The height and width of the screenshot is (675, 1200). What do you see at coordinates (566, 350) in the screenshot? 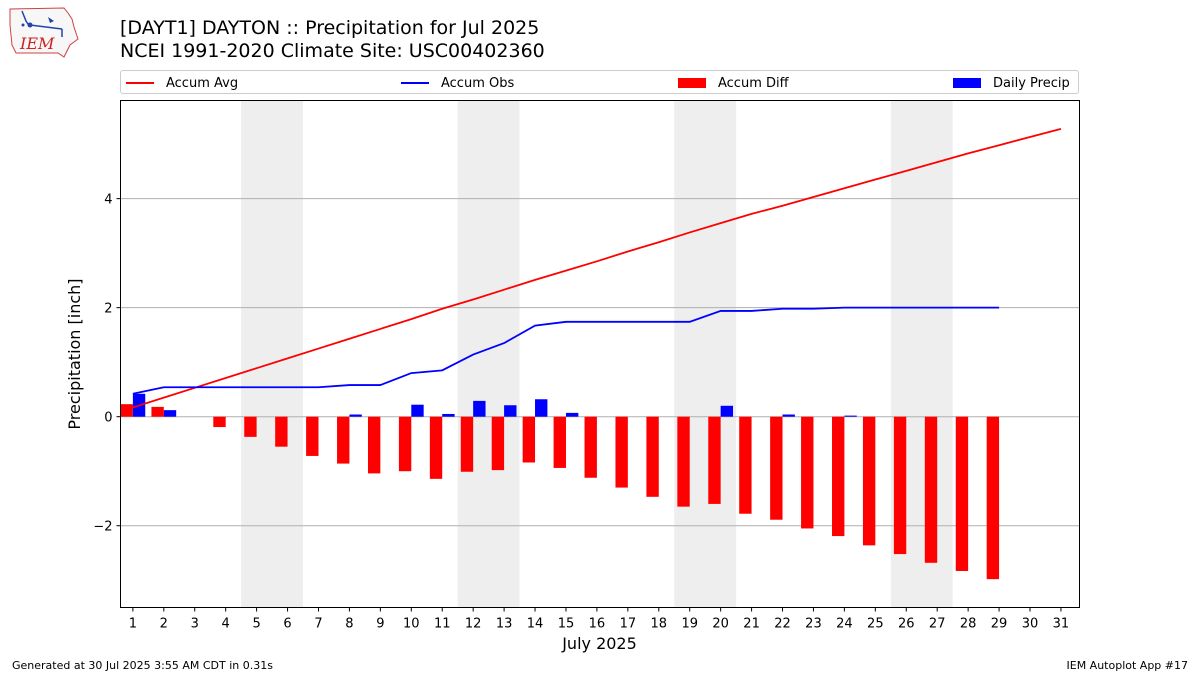
I see `line-accum-obs` at bounding box center [566, 350].